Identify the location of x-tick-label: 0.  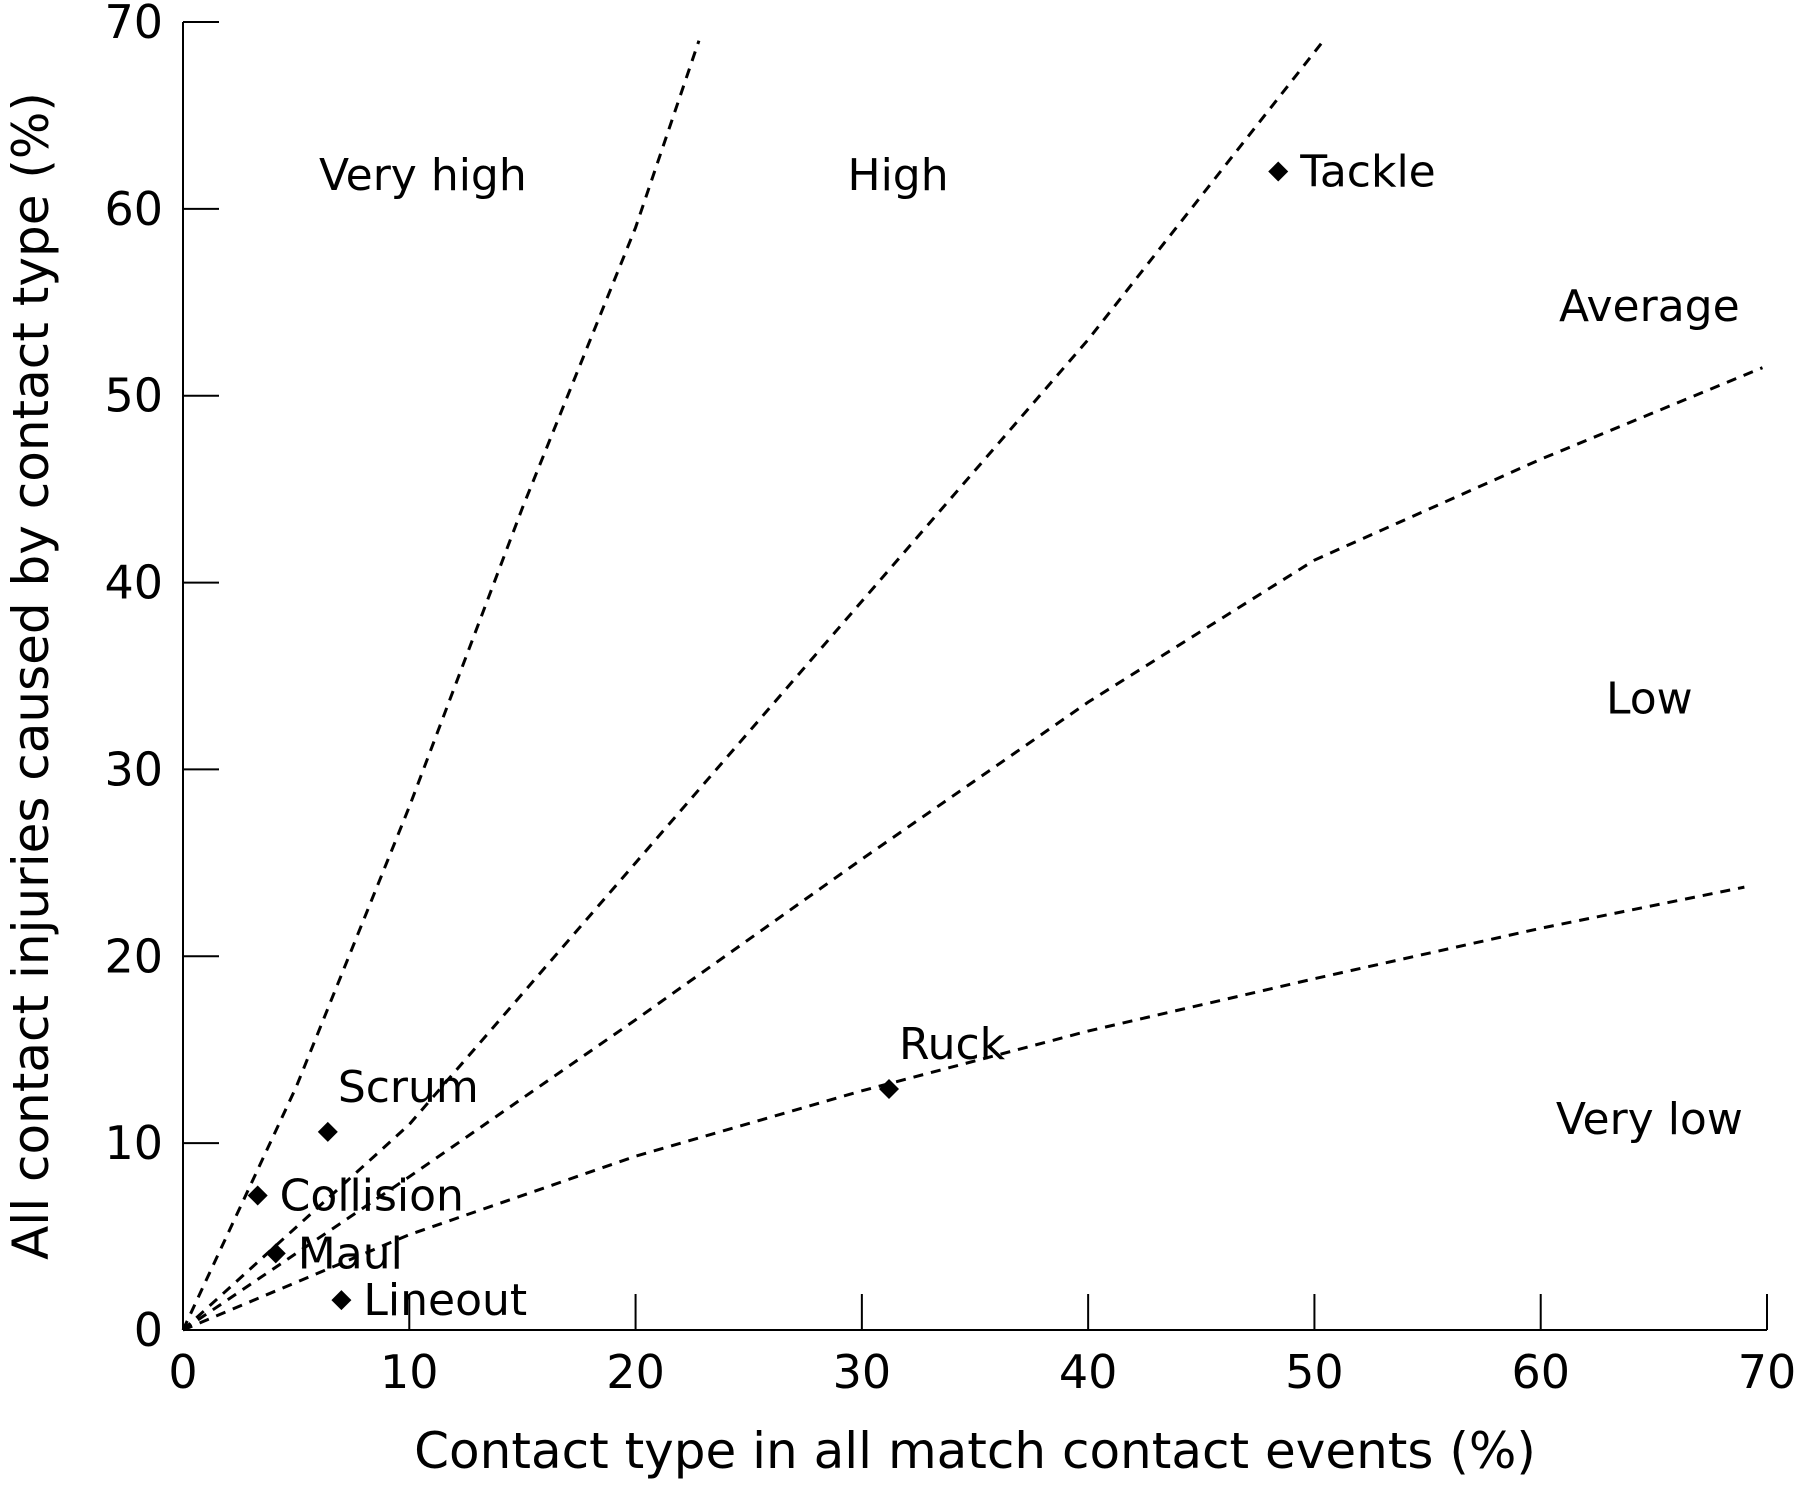
(182, 1372).